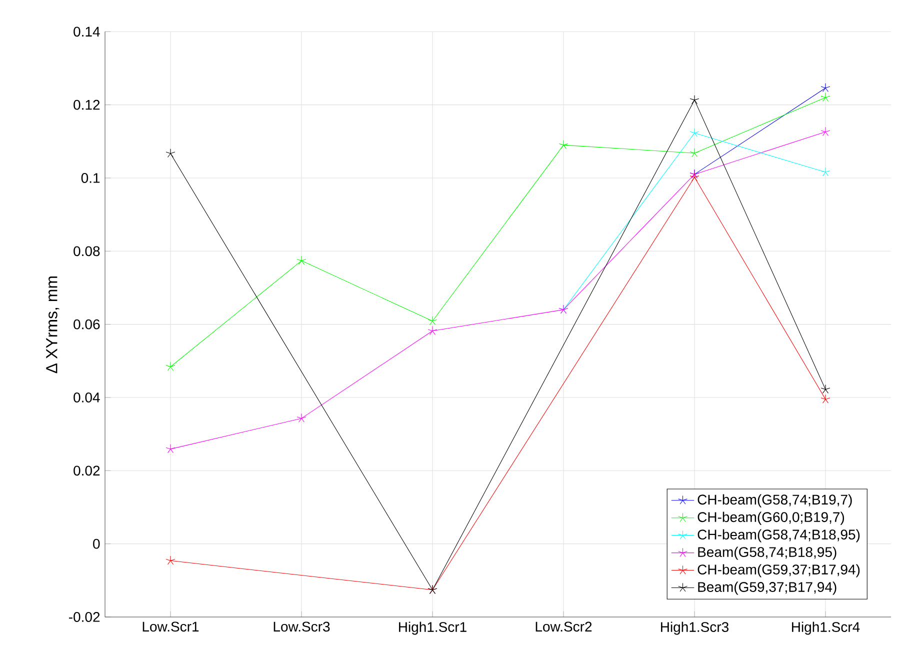  I want to click on y-tick-label: 0, so click(96, 543).